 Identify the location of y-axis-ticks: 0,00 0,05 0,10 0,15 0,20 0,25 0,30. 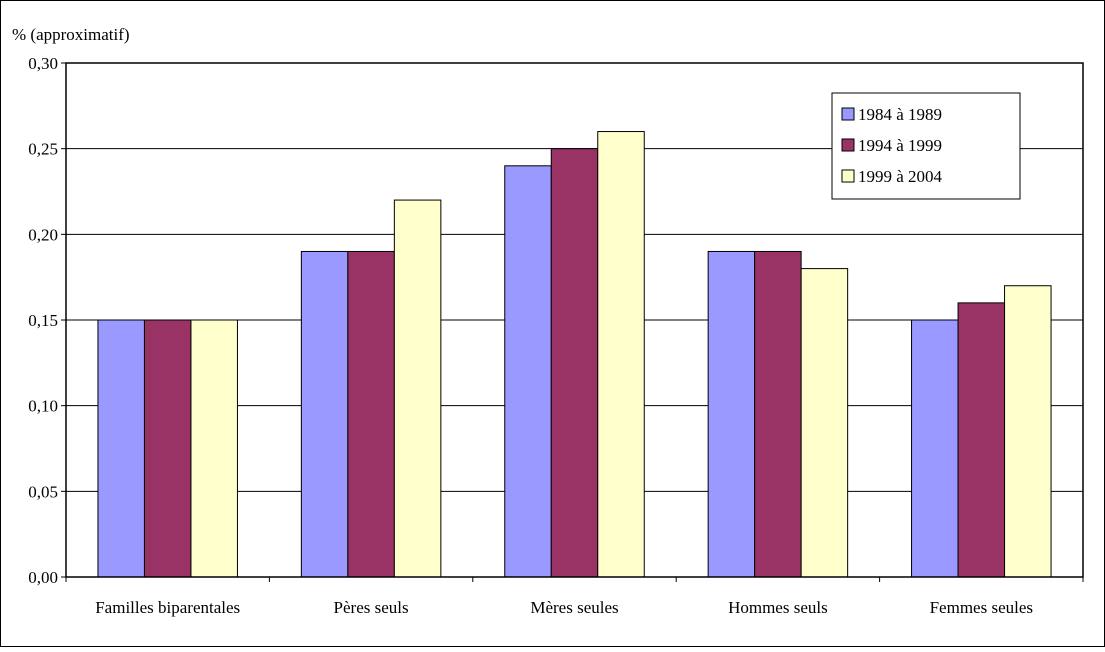
(47, 320).